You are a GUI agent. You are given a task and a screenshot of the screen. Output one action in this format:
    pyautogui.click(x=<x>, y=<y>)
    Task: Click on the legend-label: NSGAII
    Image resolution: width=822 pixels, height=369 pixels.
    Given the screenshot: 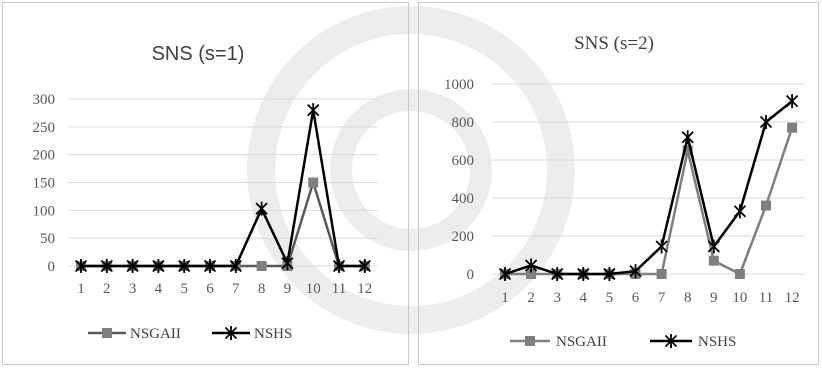 What is the action you would take?
    pyautogui.click(x=155, y=334)
    